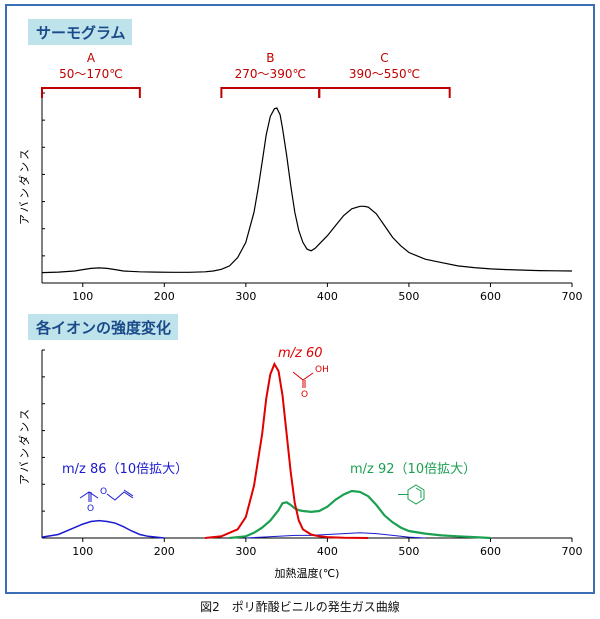  I want to click on panel2-x-ticks: 100 200 300 400 500 600 700, so click(327, 548).